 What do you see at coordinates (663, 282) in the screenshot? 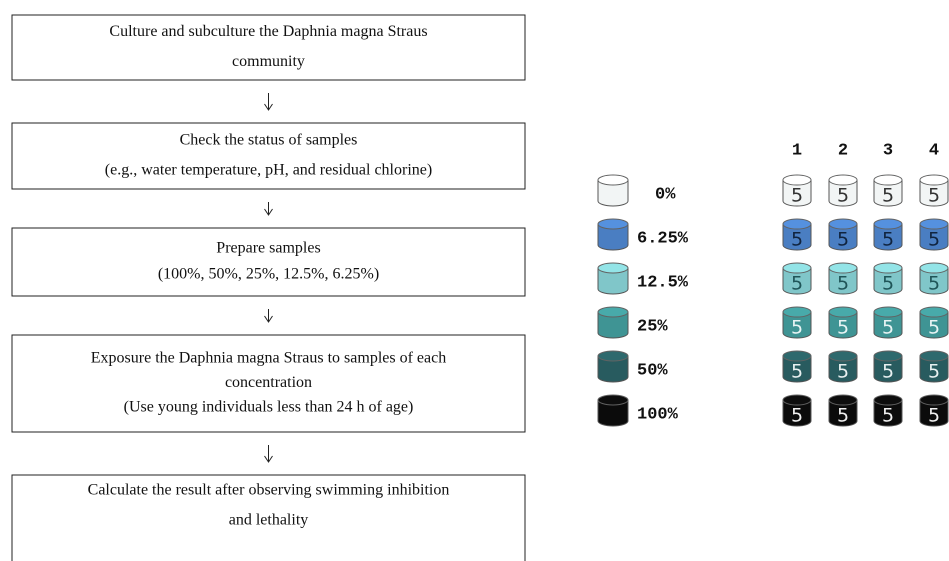
I see `concentration-label: 12.5%` at bounding box center [663, 282].